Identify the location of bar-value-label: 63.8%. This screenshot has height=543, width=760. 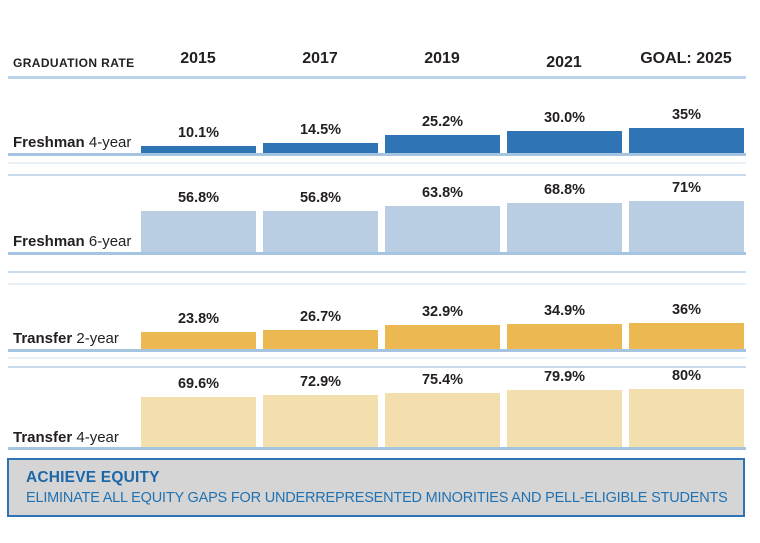
(442, 193).